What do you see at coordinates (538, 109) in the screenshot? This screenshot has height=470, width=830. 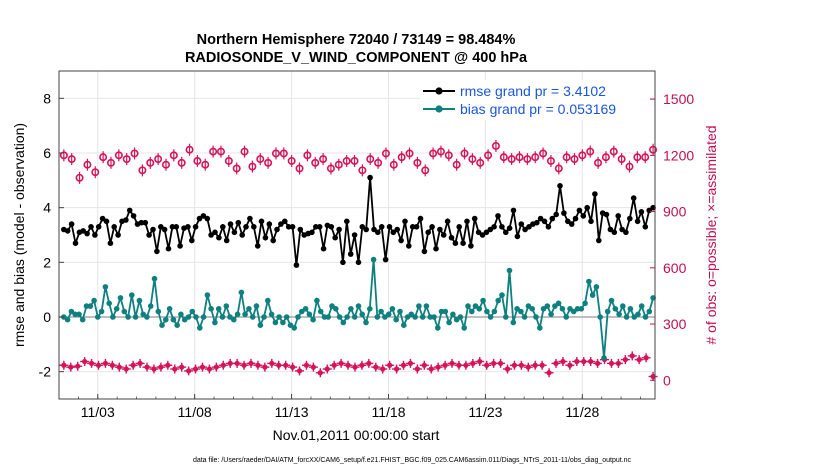 I see `legend-bias-label: bias grand pr = 0.053169` at bounding box center [538, 109].